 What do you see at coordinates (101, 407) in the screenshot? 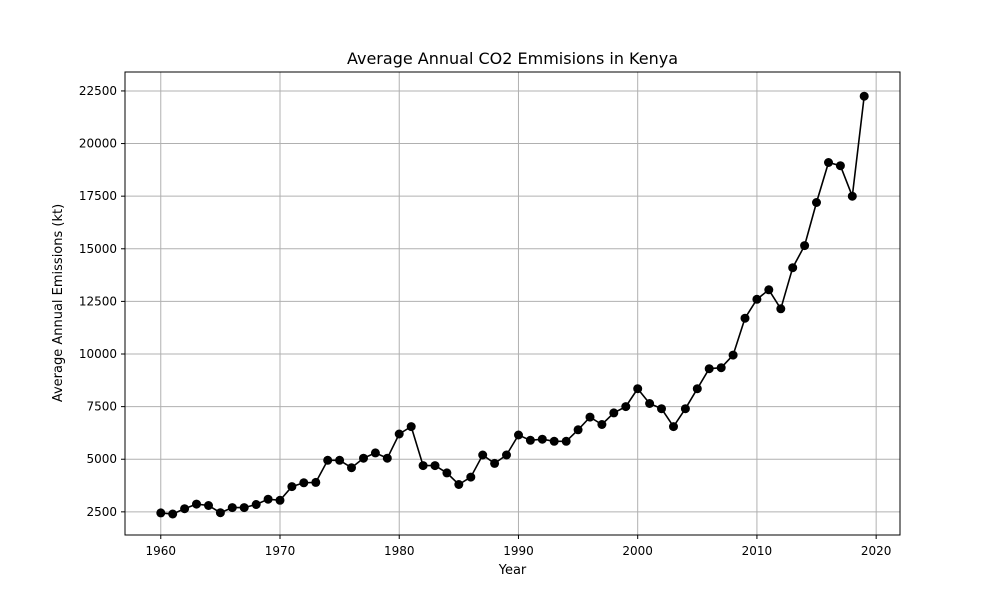
I see `y-tick-label: 7500` at bounding box center [101, 407].